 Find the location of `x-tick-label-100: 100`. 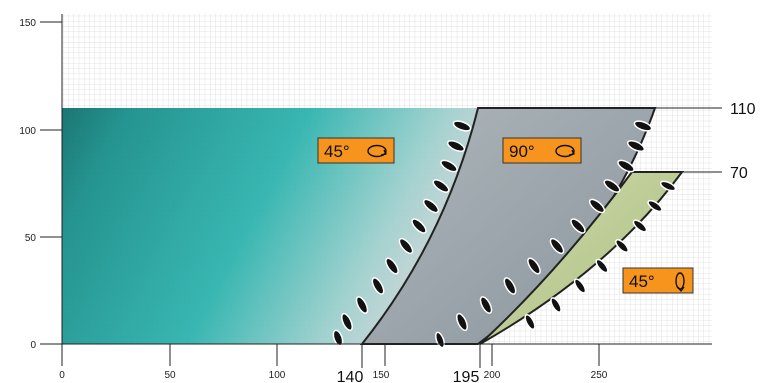

x-tick-label-100: 100 is located at coordinates (277, 375).